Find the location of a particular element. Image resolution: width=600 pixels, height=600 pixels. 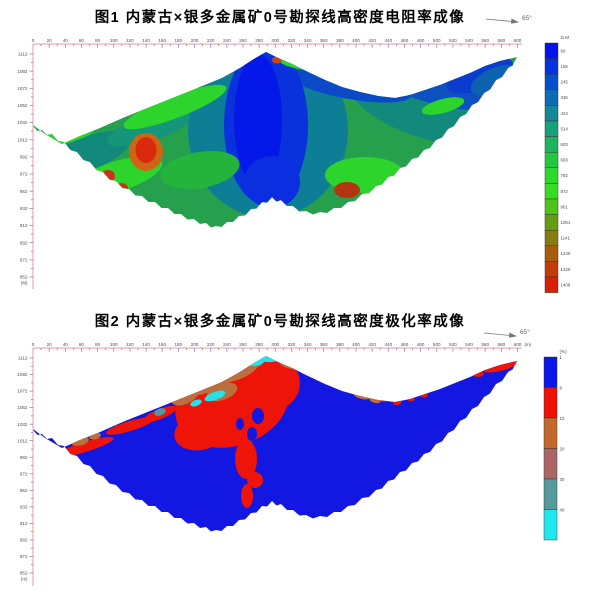

y-tick-label: 872 is located at coordinates (24, 556).